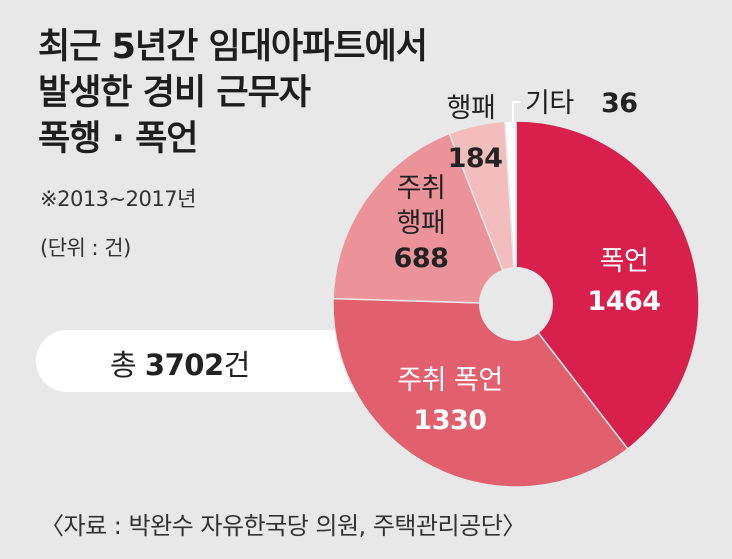 The image size is (732, 559). Describe the element at coordinates (421, 223) in the screenshot. I see `slice-label-drunk-disorder-name-1: 행패` at that location.